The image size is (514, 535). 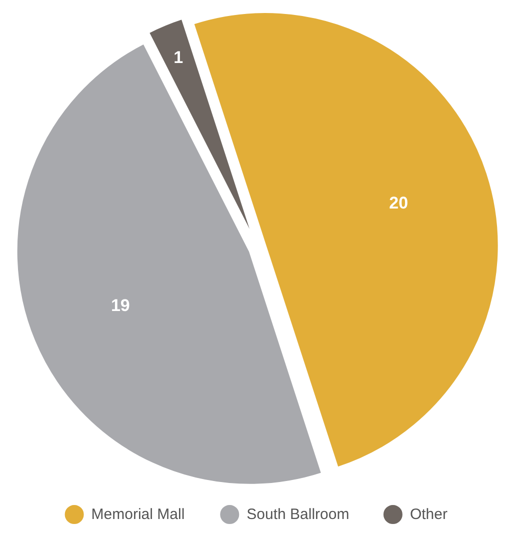 I want to click on data-label: 1, so click(x=179, y=58).